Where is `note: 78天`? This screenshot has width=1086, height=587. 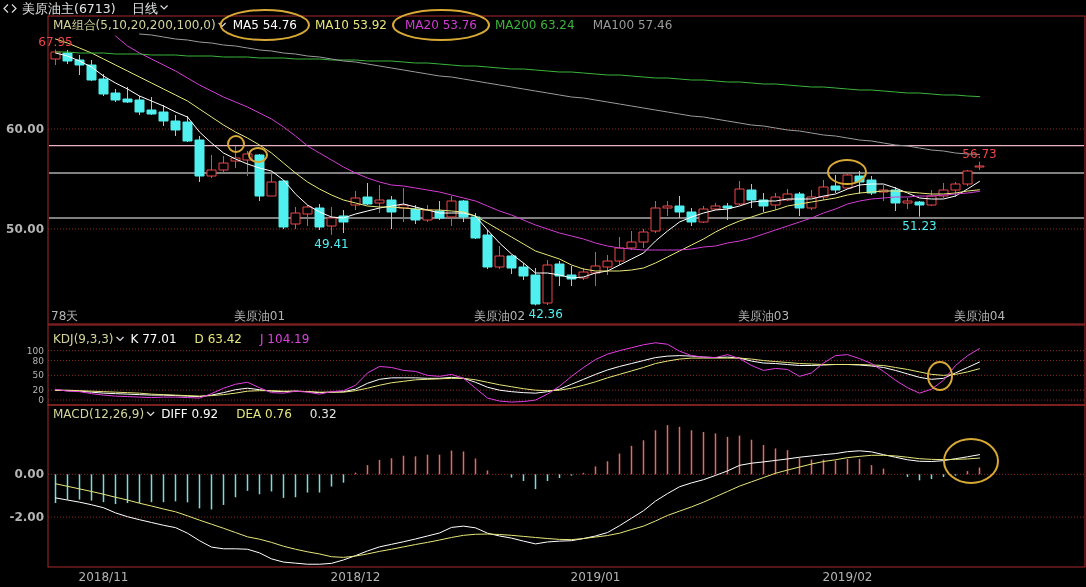 note: 78天 is located at coordinates (65, 316).